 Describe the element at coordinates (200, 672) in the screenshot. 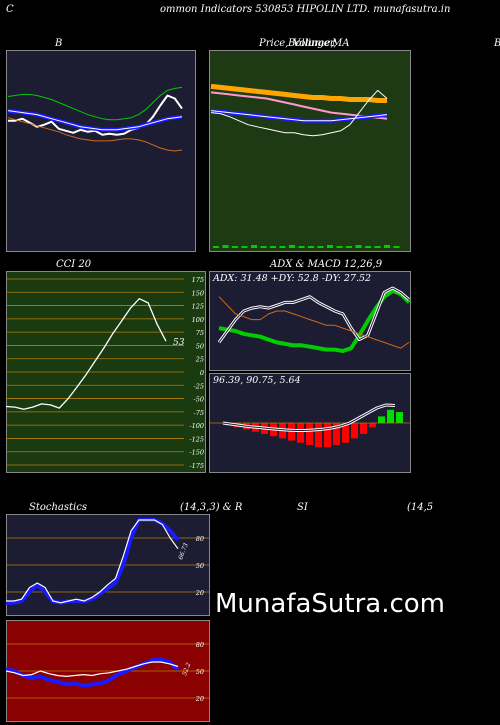

I see `rsi-tick-label: 50` at that location.